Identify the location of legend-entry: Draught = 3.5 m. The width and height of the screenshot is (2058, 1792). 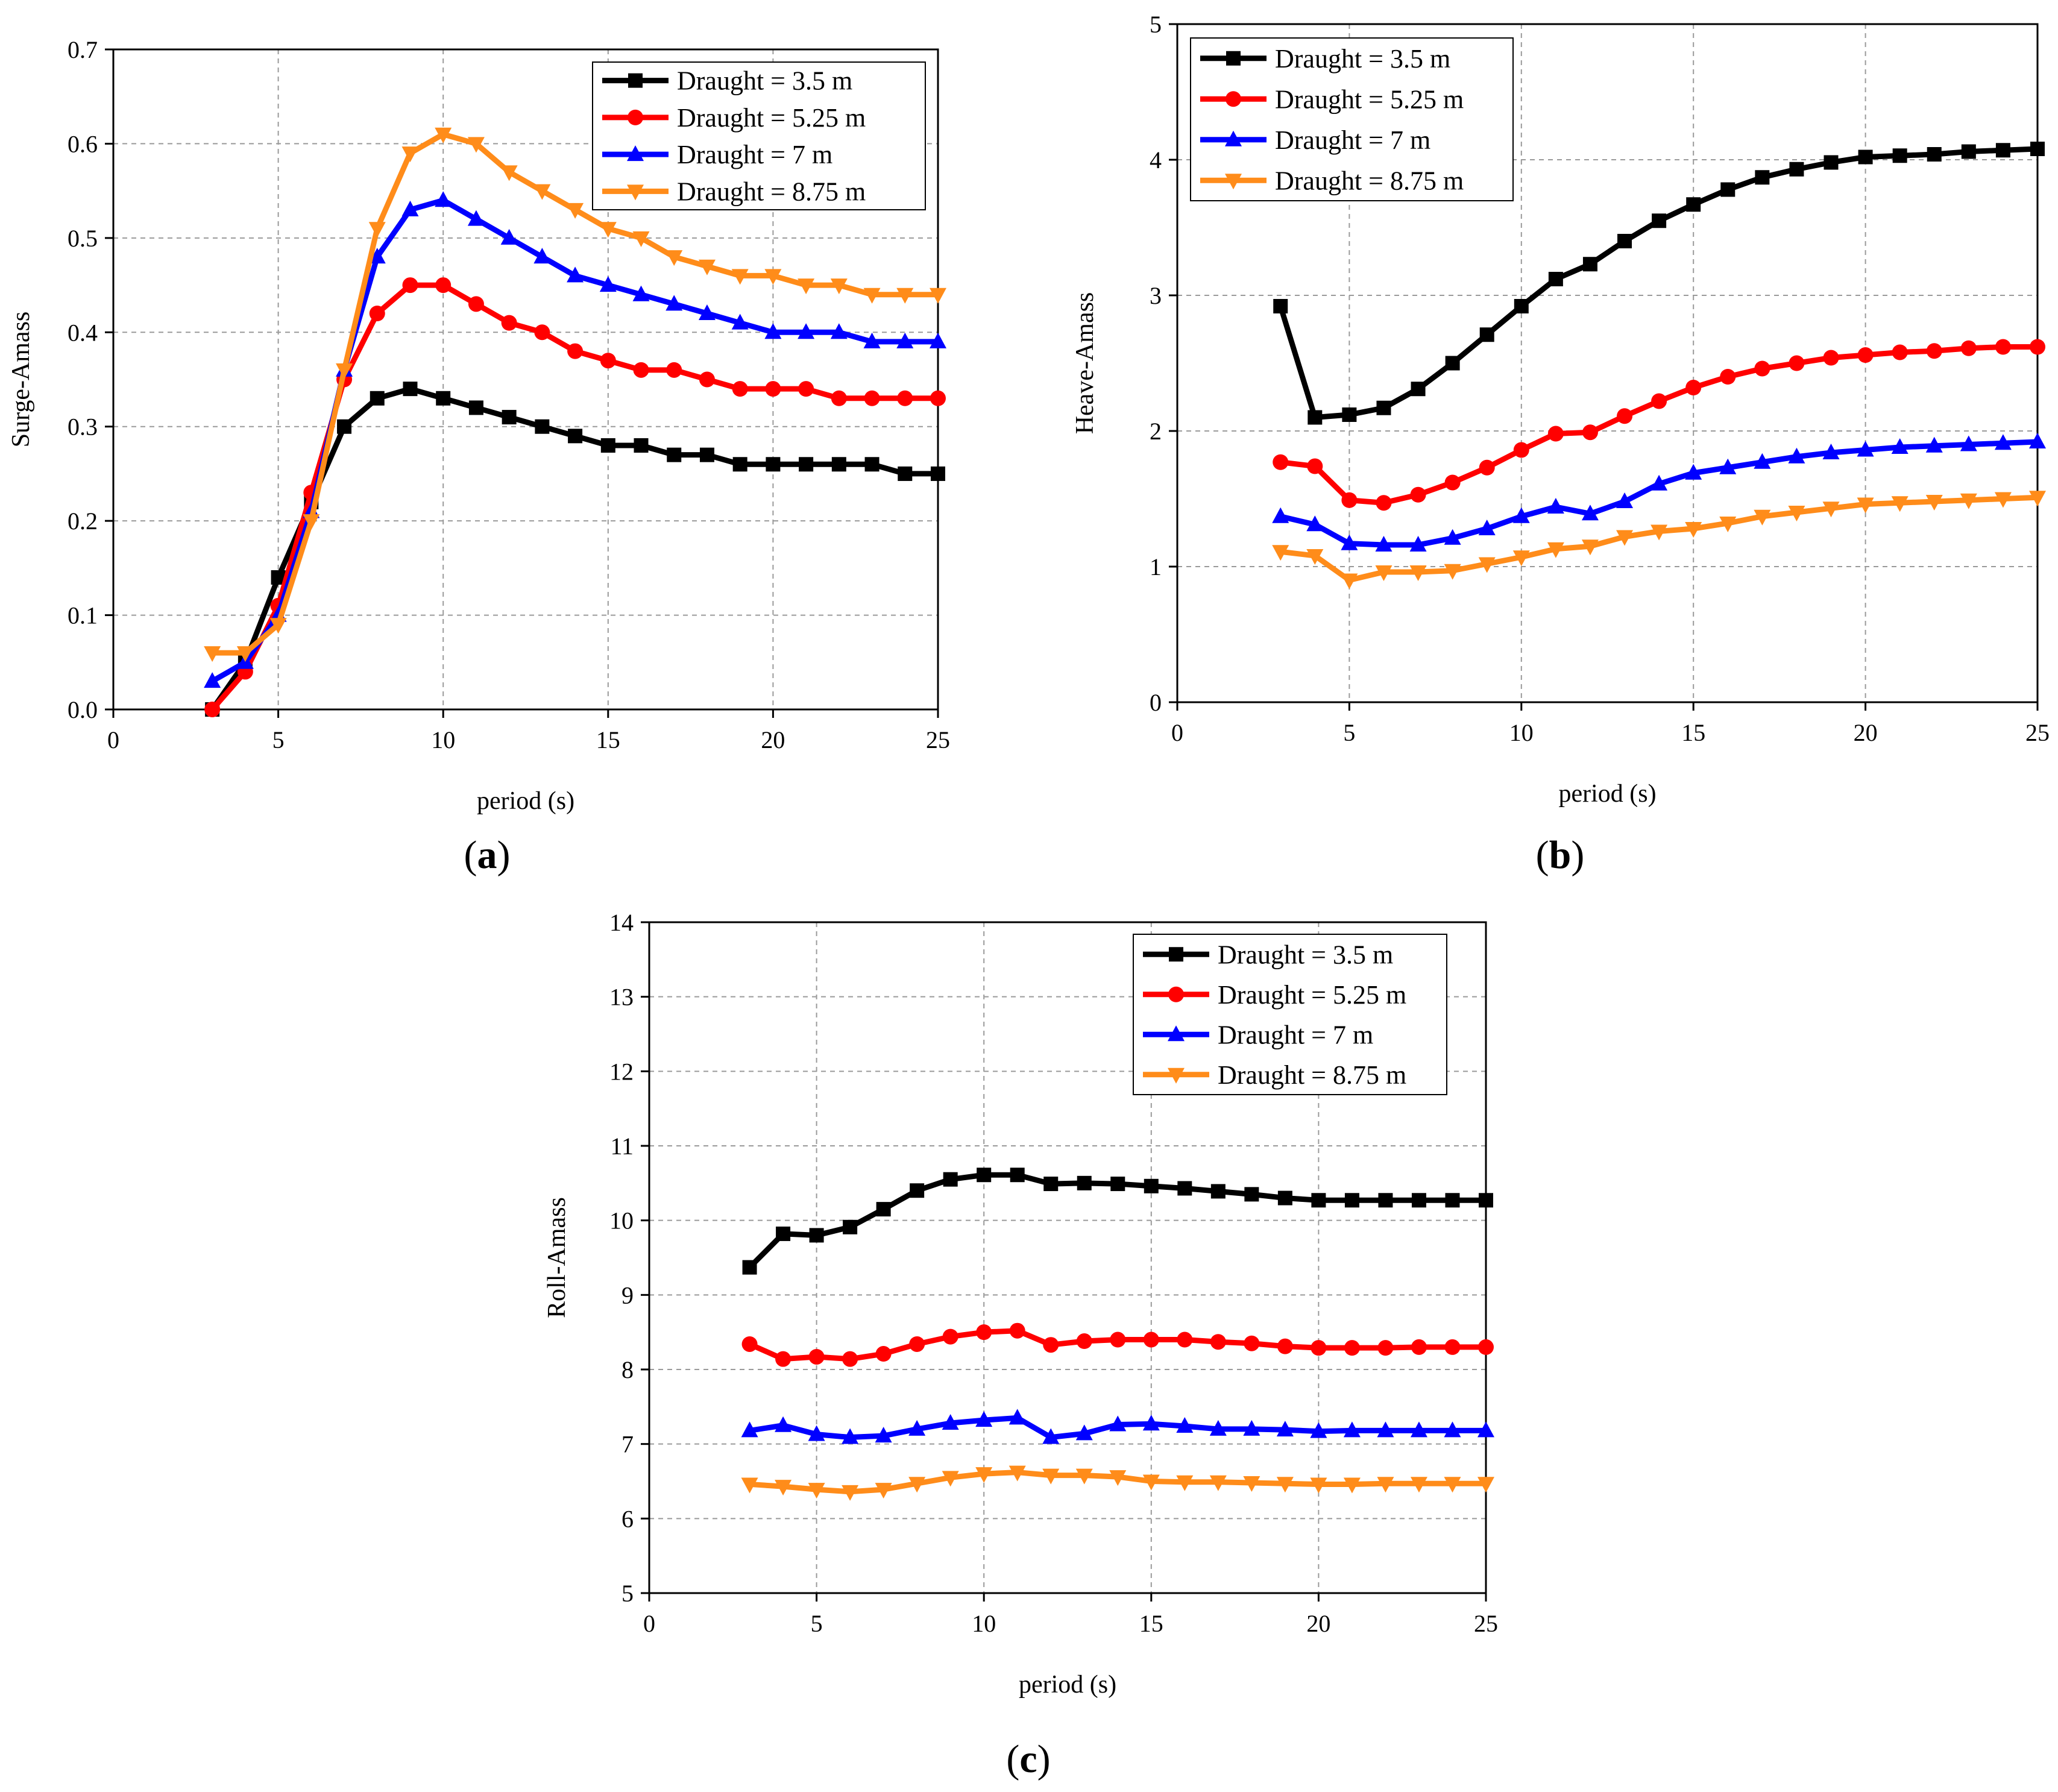
(1305, 954).